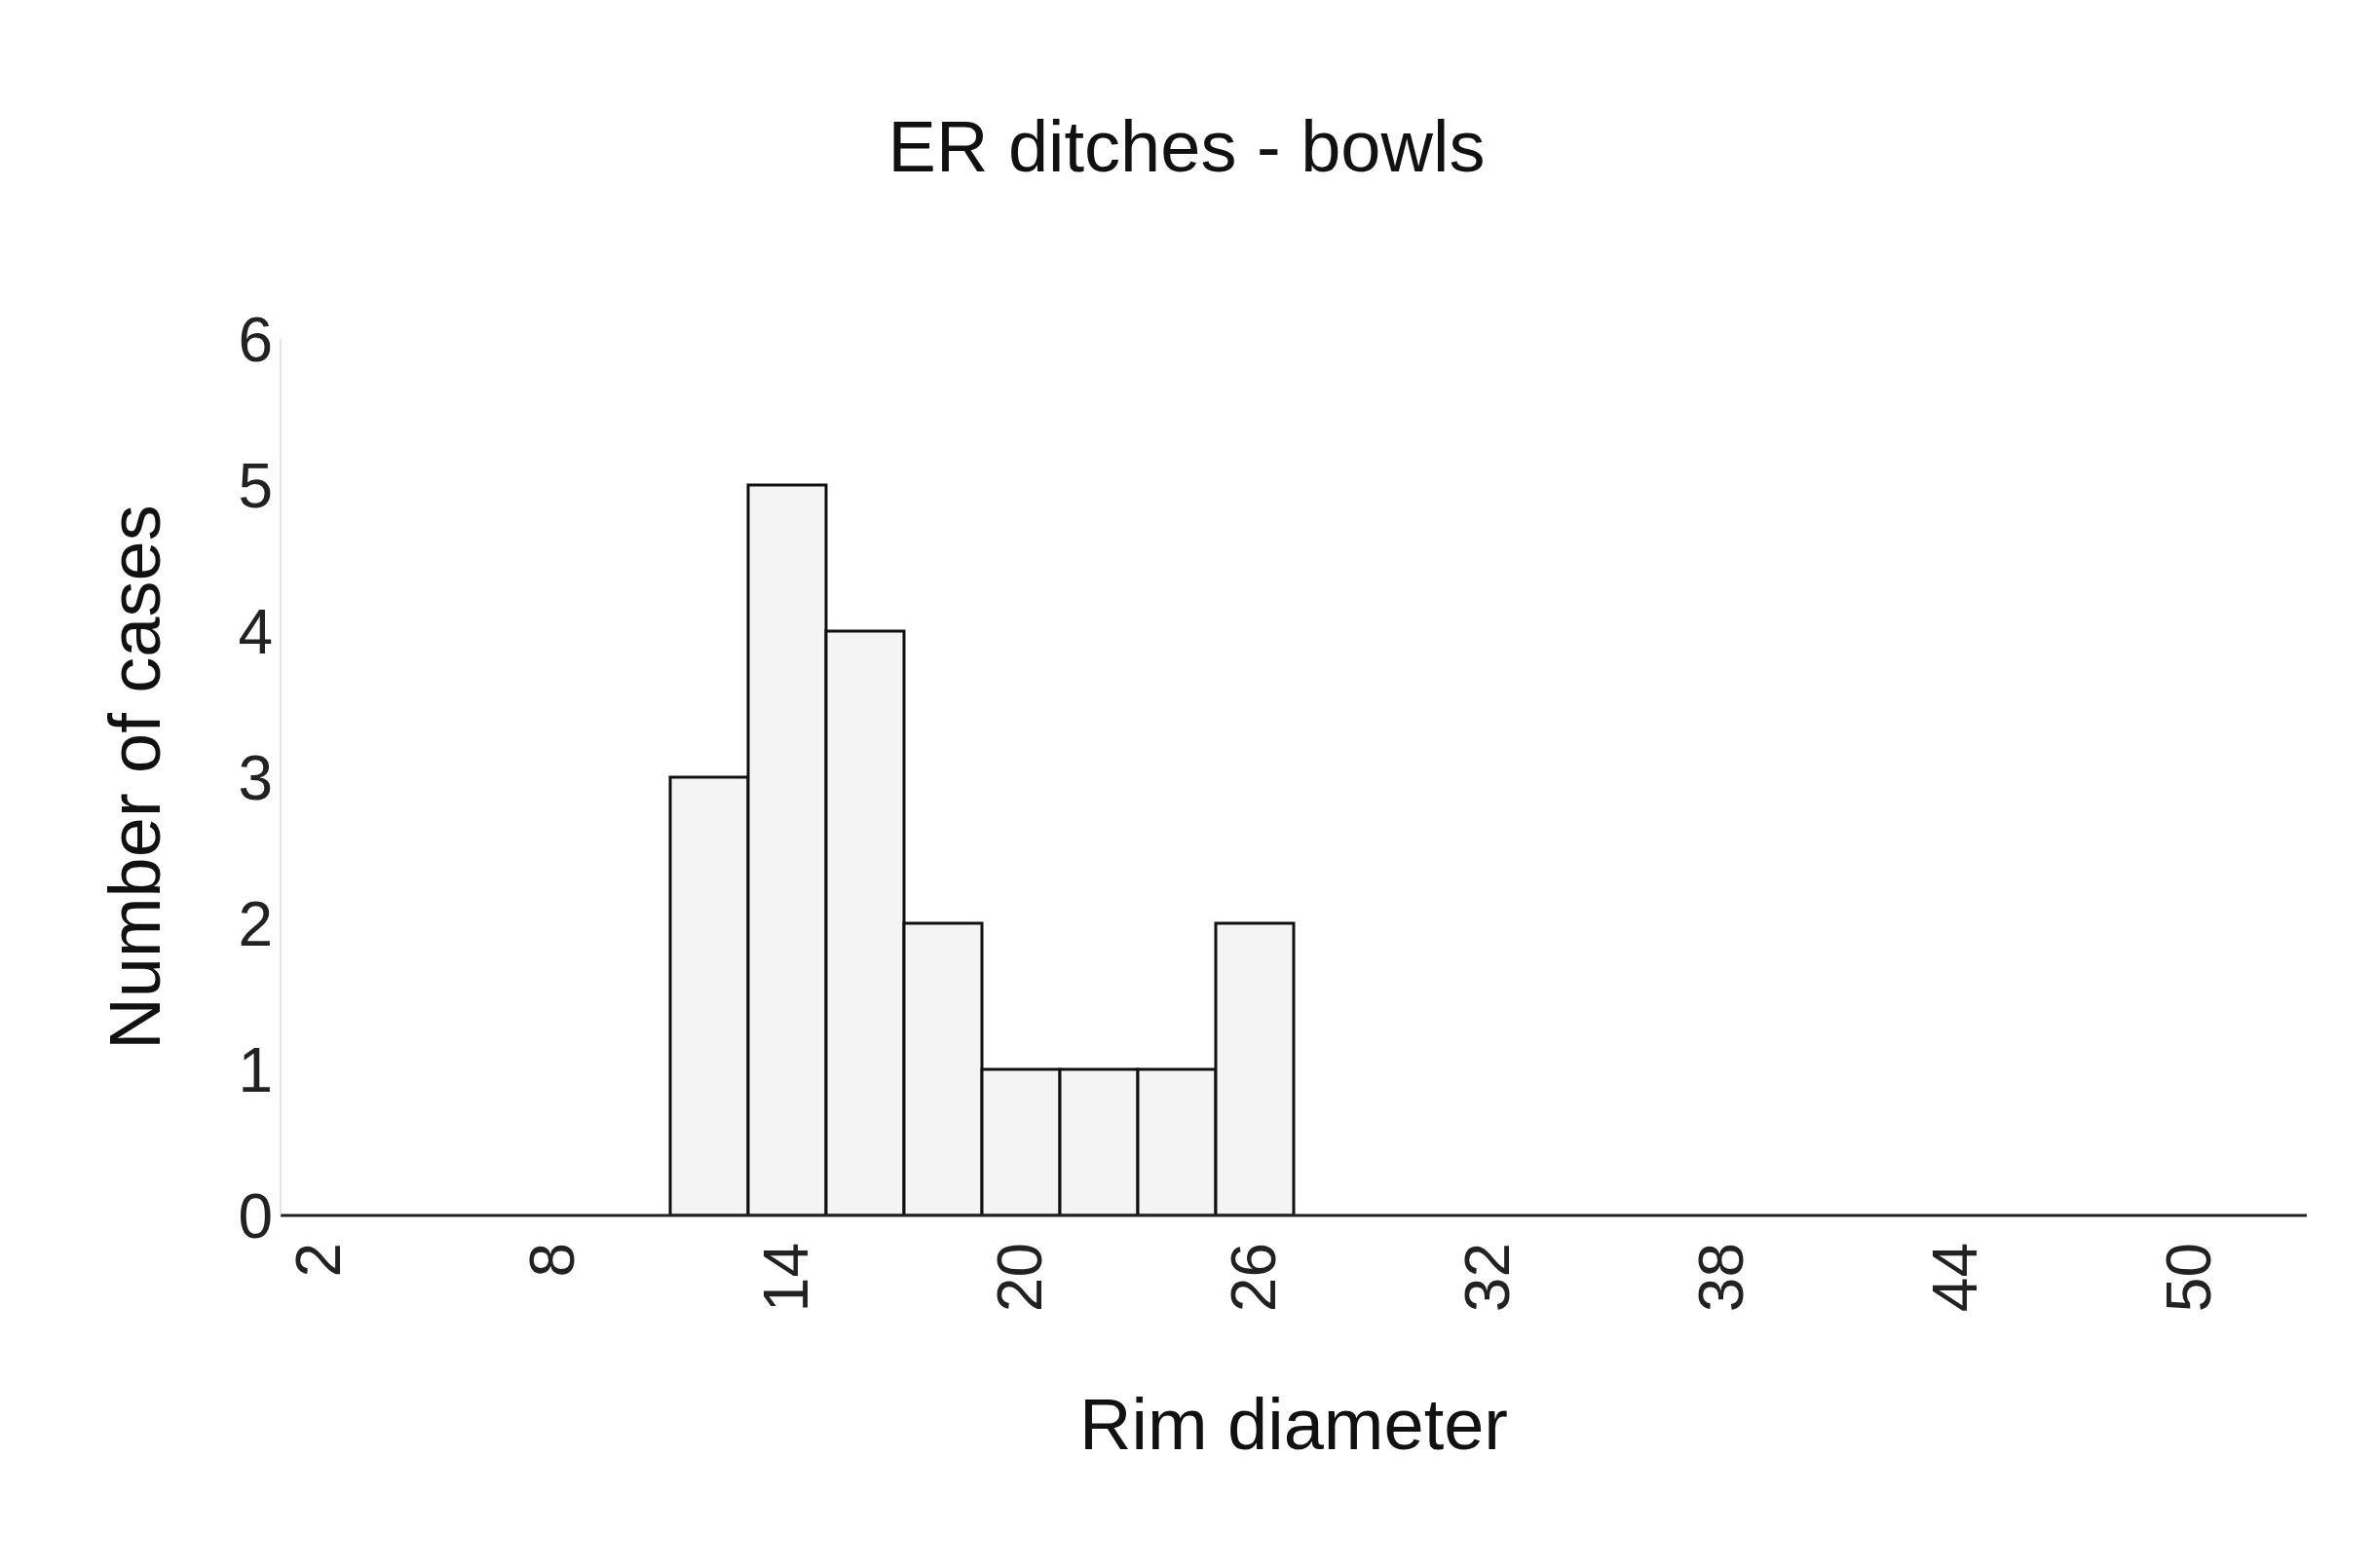  I want to click on y-tick-label: 5, so click(255, 485).